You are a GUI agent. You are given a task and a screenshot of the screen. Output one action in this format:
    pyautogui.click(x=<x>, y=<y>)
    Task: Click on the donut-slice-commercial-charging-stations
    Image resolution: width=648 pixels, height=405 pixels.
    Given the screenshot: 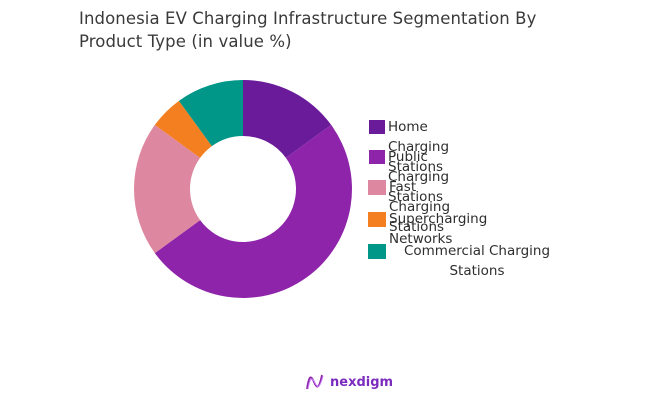 What is the action you would take?
    pyautogui.click(x=210, y=113)
    